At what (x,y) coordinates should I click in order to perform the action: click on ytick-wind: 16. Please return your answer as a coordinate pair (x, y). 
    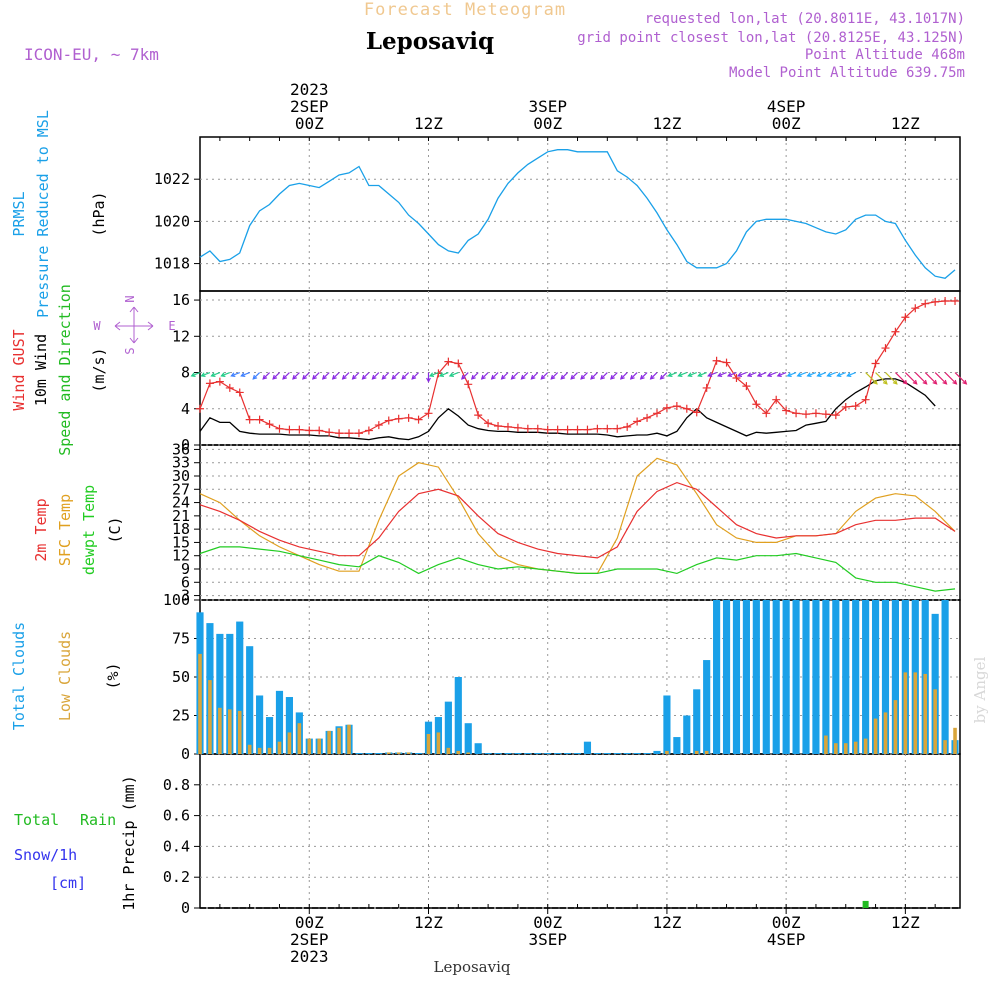
    Looking at the image, I should click on (181, 300).